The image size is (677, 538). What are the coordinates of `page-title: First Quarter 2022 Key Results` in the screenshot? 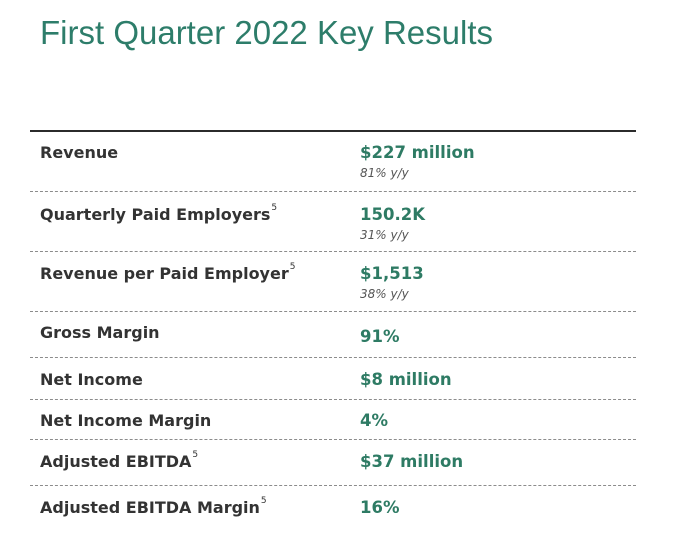 It's located at (267, 32).